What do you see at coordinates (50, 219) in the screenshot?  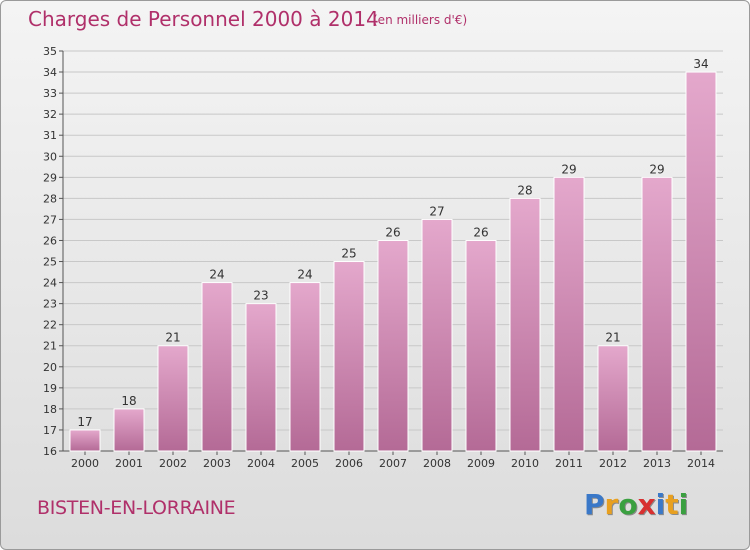 I see `y-tick-label: 27` at bounding box center [50, 219].